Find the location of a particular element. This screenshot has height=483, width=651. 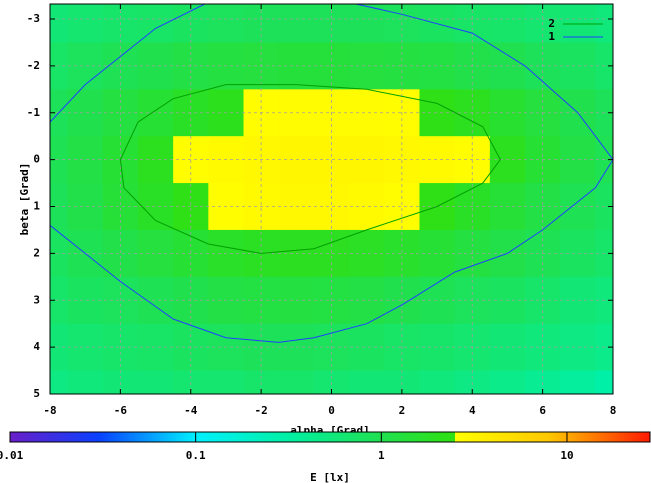

y-tick-label: 3 is located at coordinates (36, 299).